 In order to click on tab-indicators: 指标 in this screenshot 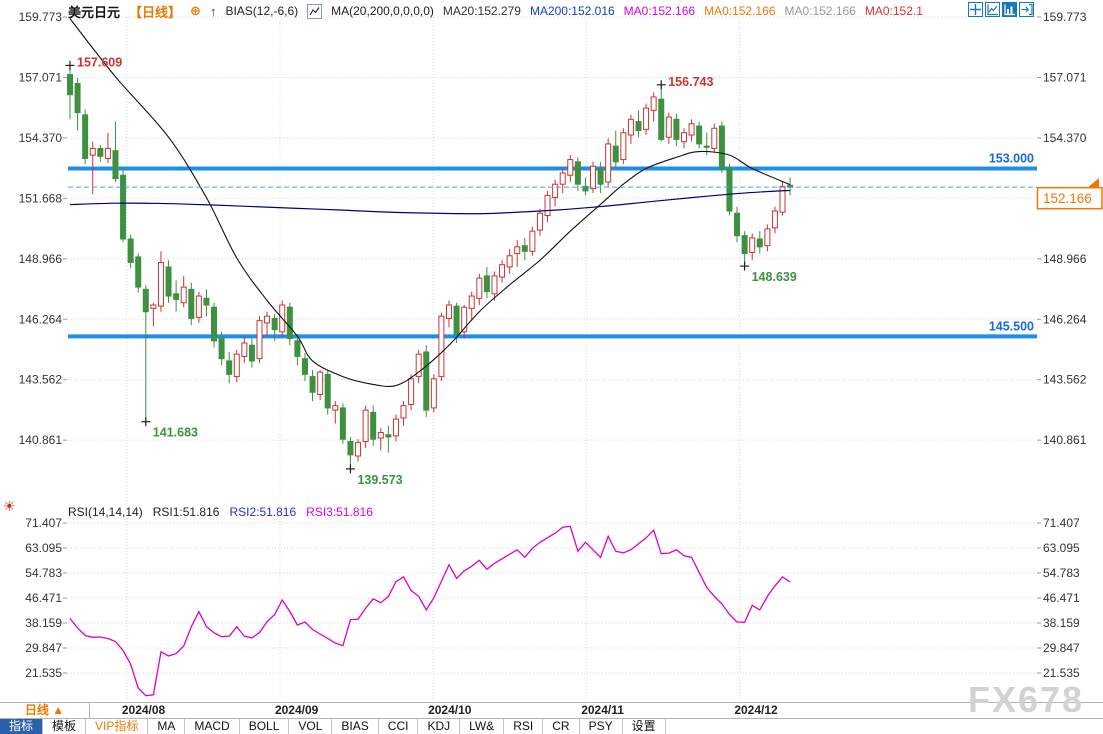, I will do `click(22, 726)`.